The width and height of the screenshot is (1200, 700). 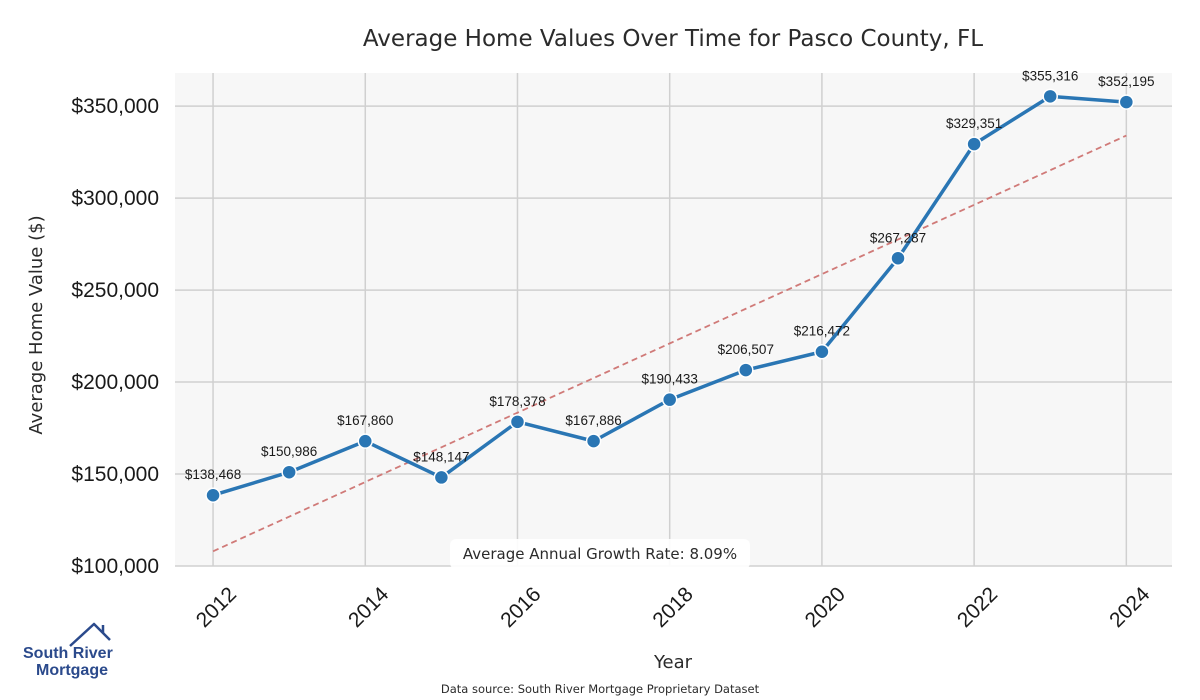 What do you see at coordinates (825, 607) in the screenshot?
I see `x-tick-label: 2020` at bounding box center [825, 607].